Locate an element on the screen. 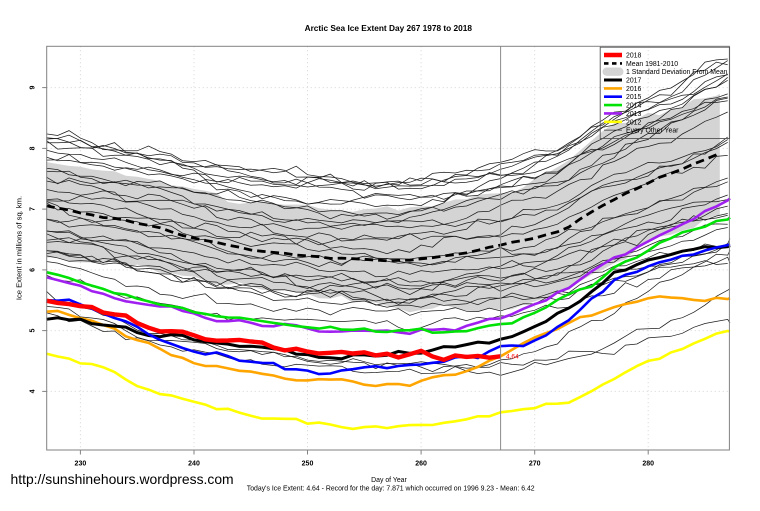 The width and height of the screenshot is (760, 511). svg-text: 1 Standard Deviation From Mean is located at coordinates (677, 72).